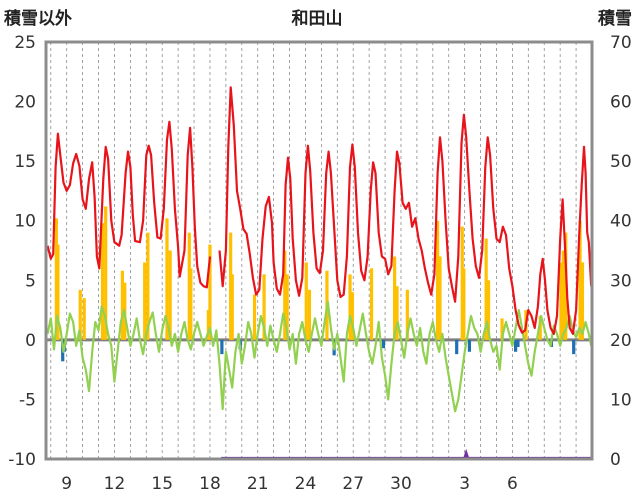  I want to click on left-tick-label: -10, so click(22, 460).